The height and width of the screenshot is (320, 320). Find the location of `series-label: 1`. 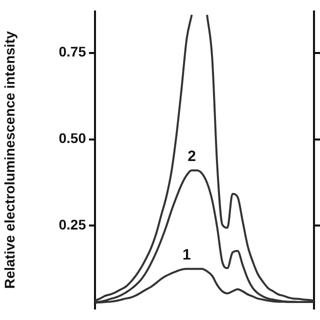

series-label: 1 is located at coordinates (186, 255).